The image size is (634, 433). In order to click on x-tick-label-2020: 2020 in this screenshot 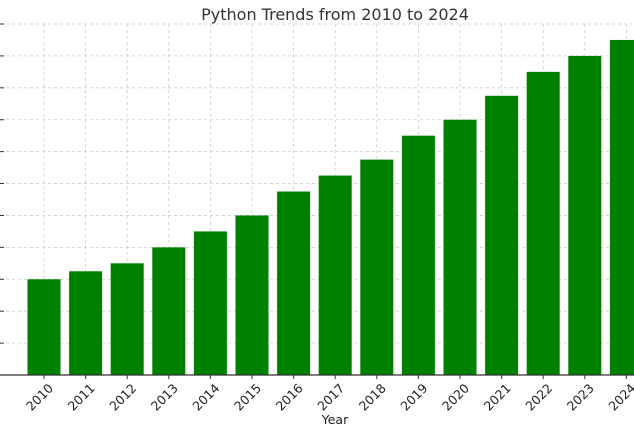, I will do `click(455, 396)`.